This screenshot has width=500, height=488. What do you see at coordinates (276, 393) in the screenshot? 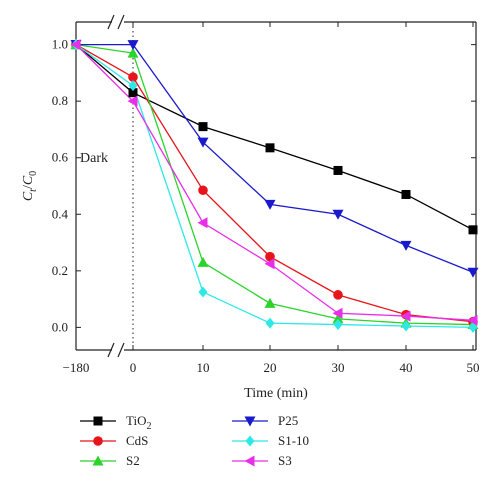
I see `x-axis-title: Time (min)` at bounding box center [276, 393].